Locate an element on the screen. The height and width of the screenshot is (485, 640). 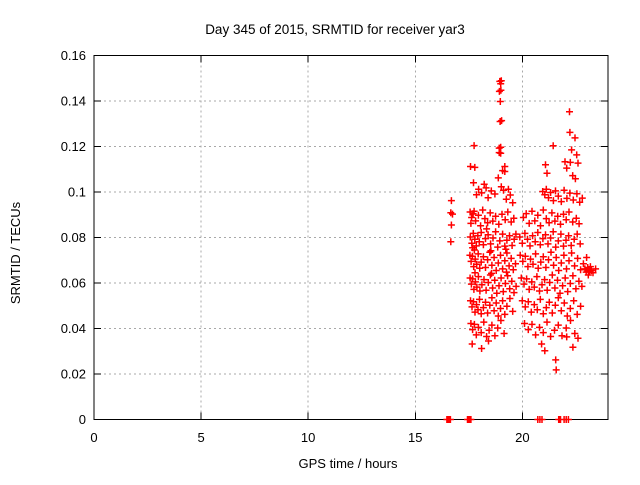
y-tick-label: 0.08 is located at coordinates (73, 237).